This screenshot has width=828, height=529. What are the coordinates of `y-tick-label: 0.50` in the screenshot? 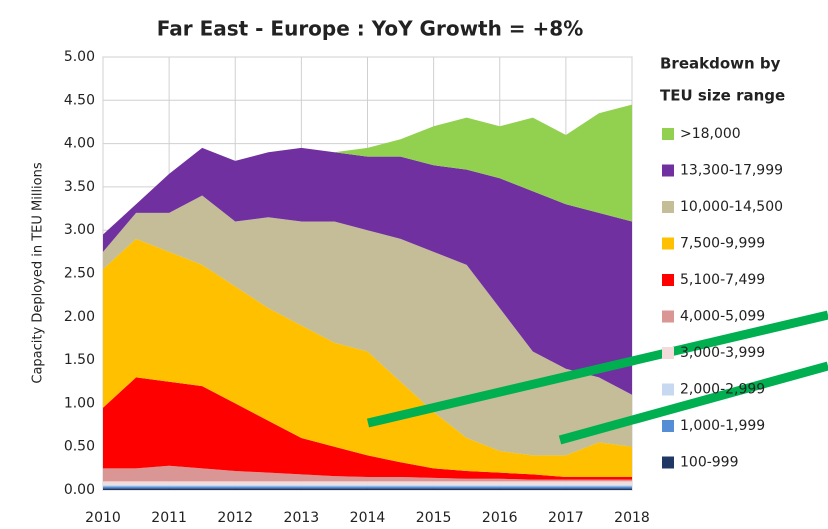 It's located at (79, 447).